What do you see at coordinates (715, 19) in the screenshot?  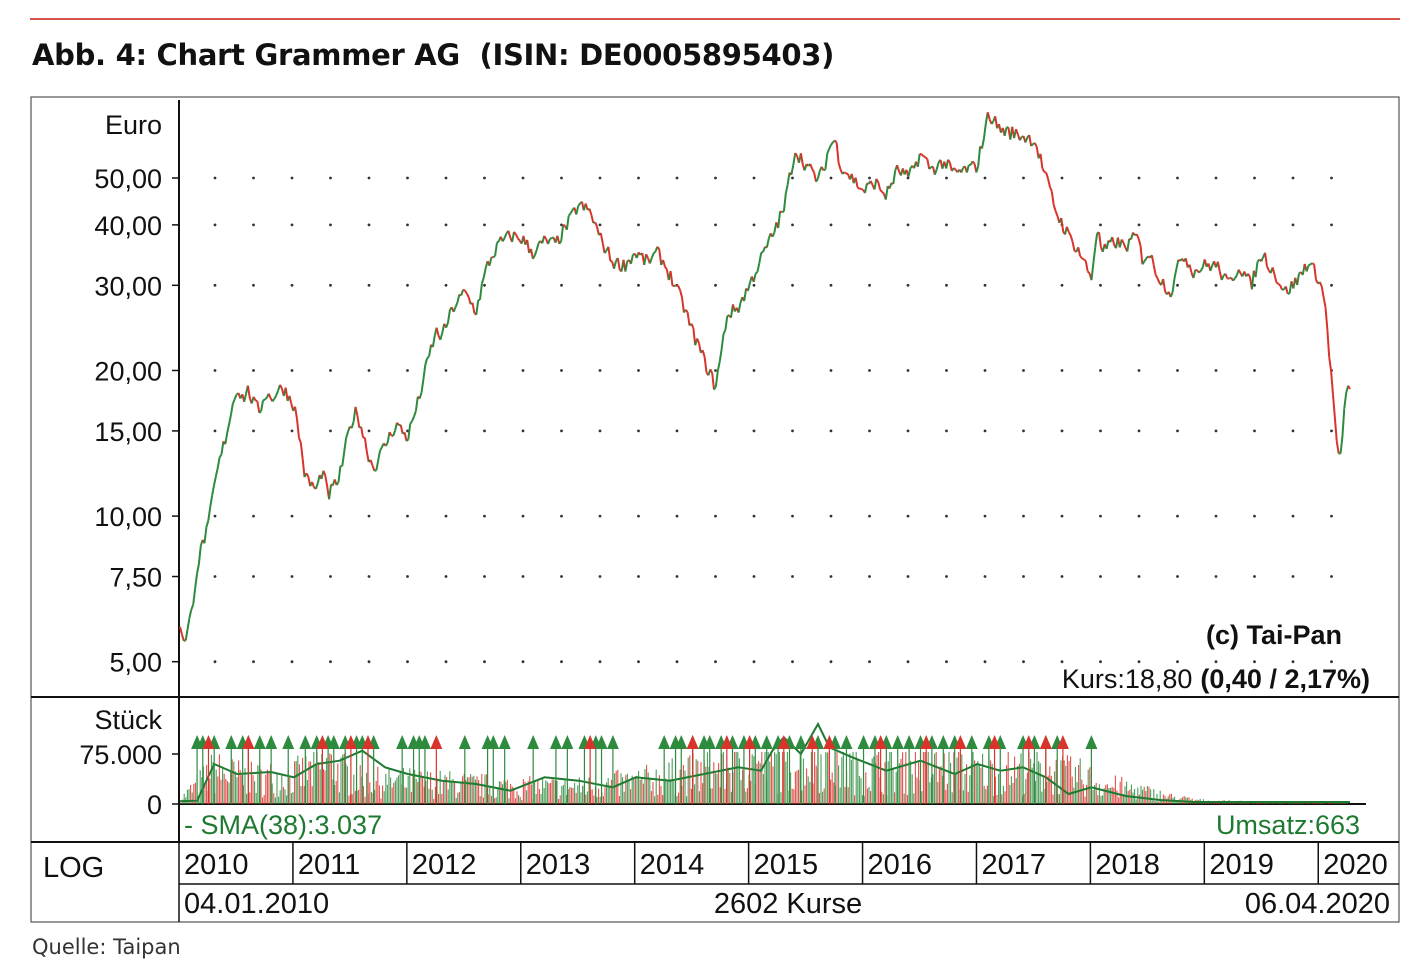 I see `top-accent-rule` at bounding box center [715, 19].